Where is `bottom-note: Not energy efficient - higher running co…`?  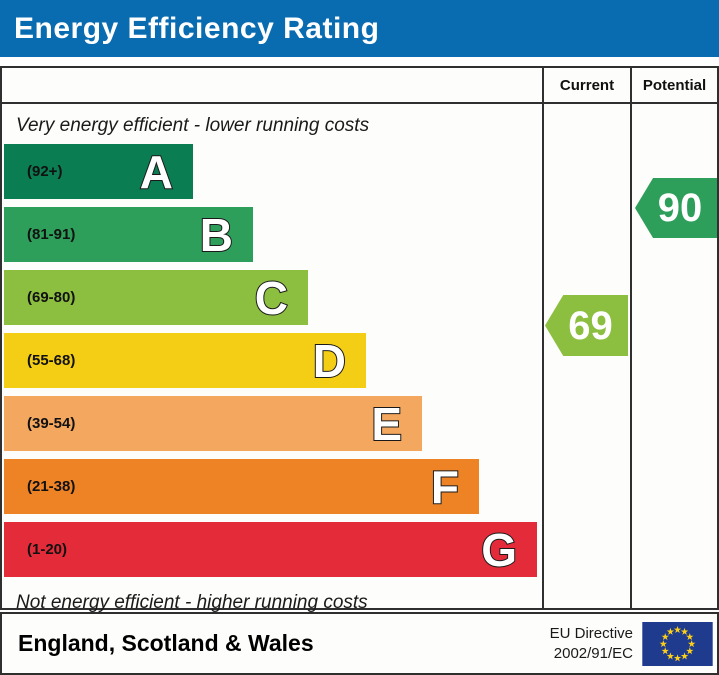 bottom-note: Not energy efficient - higher running co… is located at coordinates (192, 602).